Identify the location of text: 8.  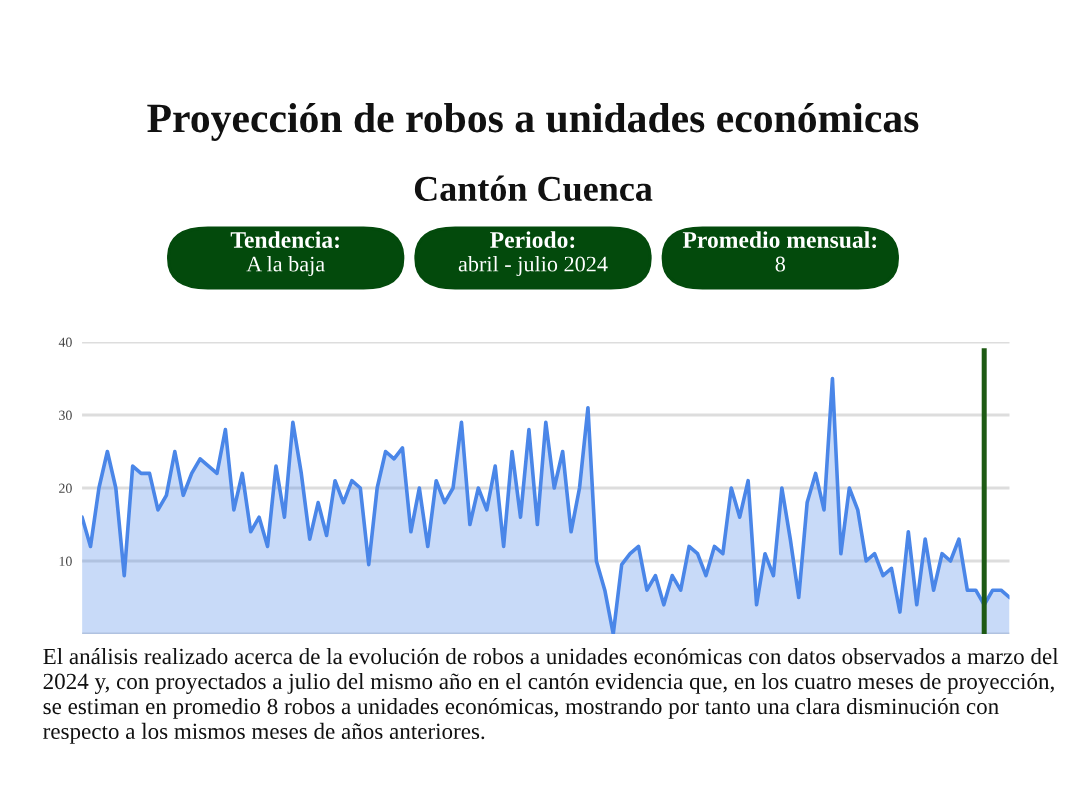
(780, 264).